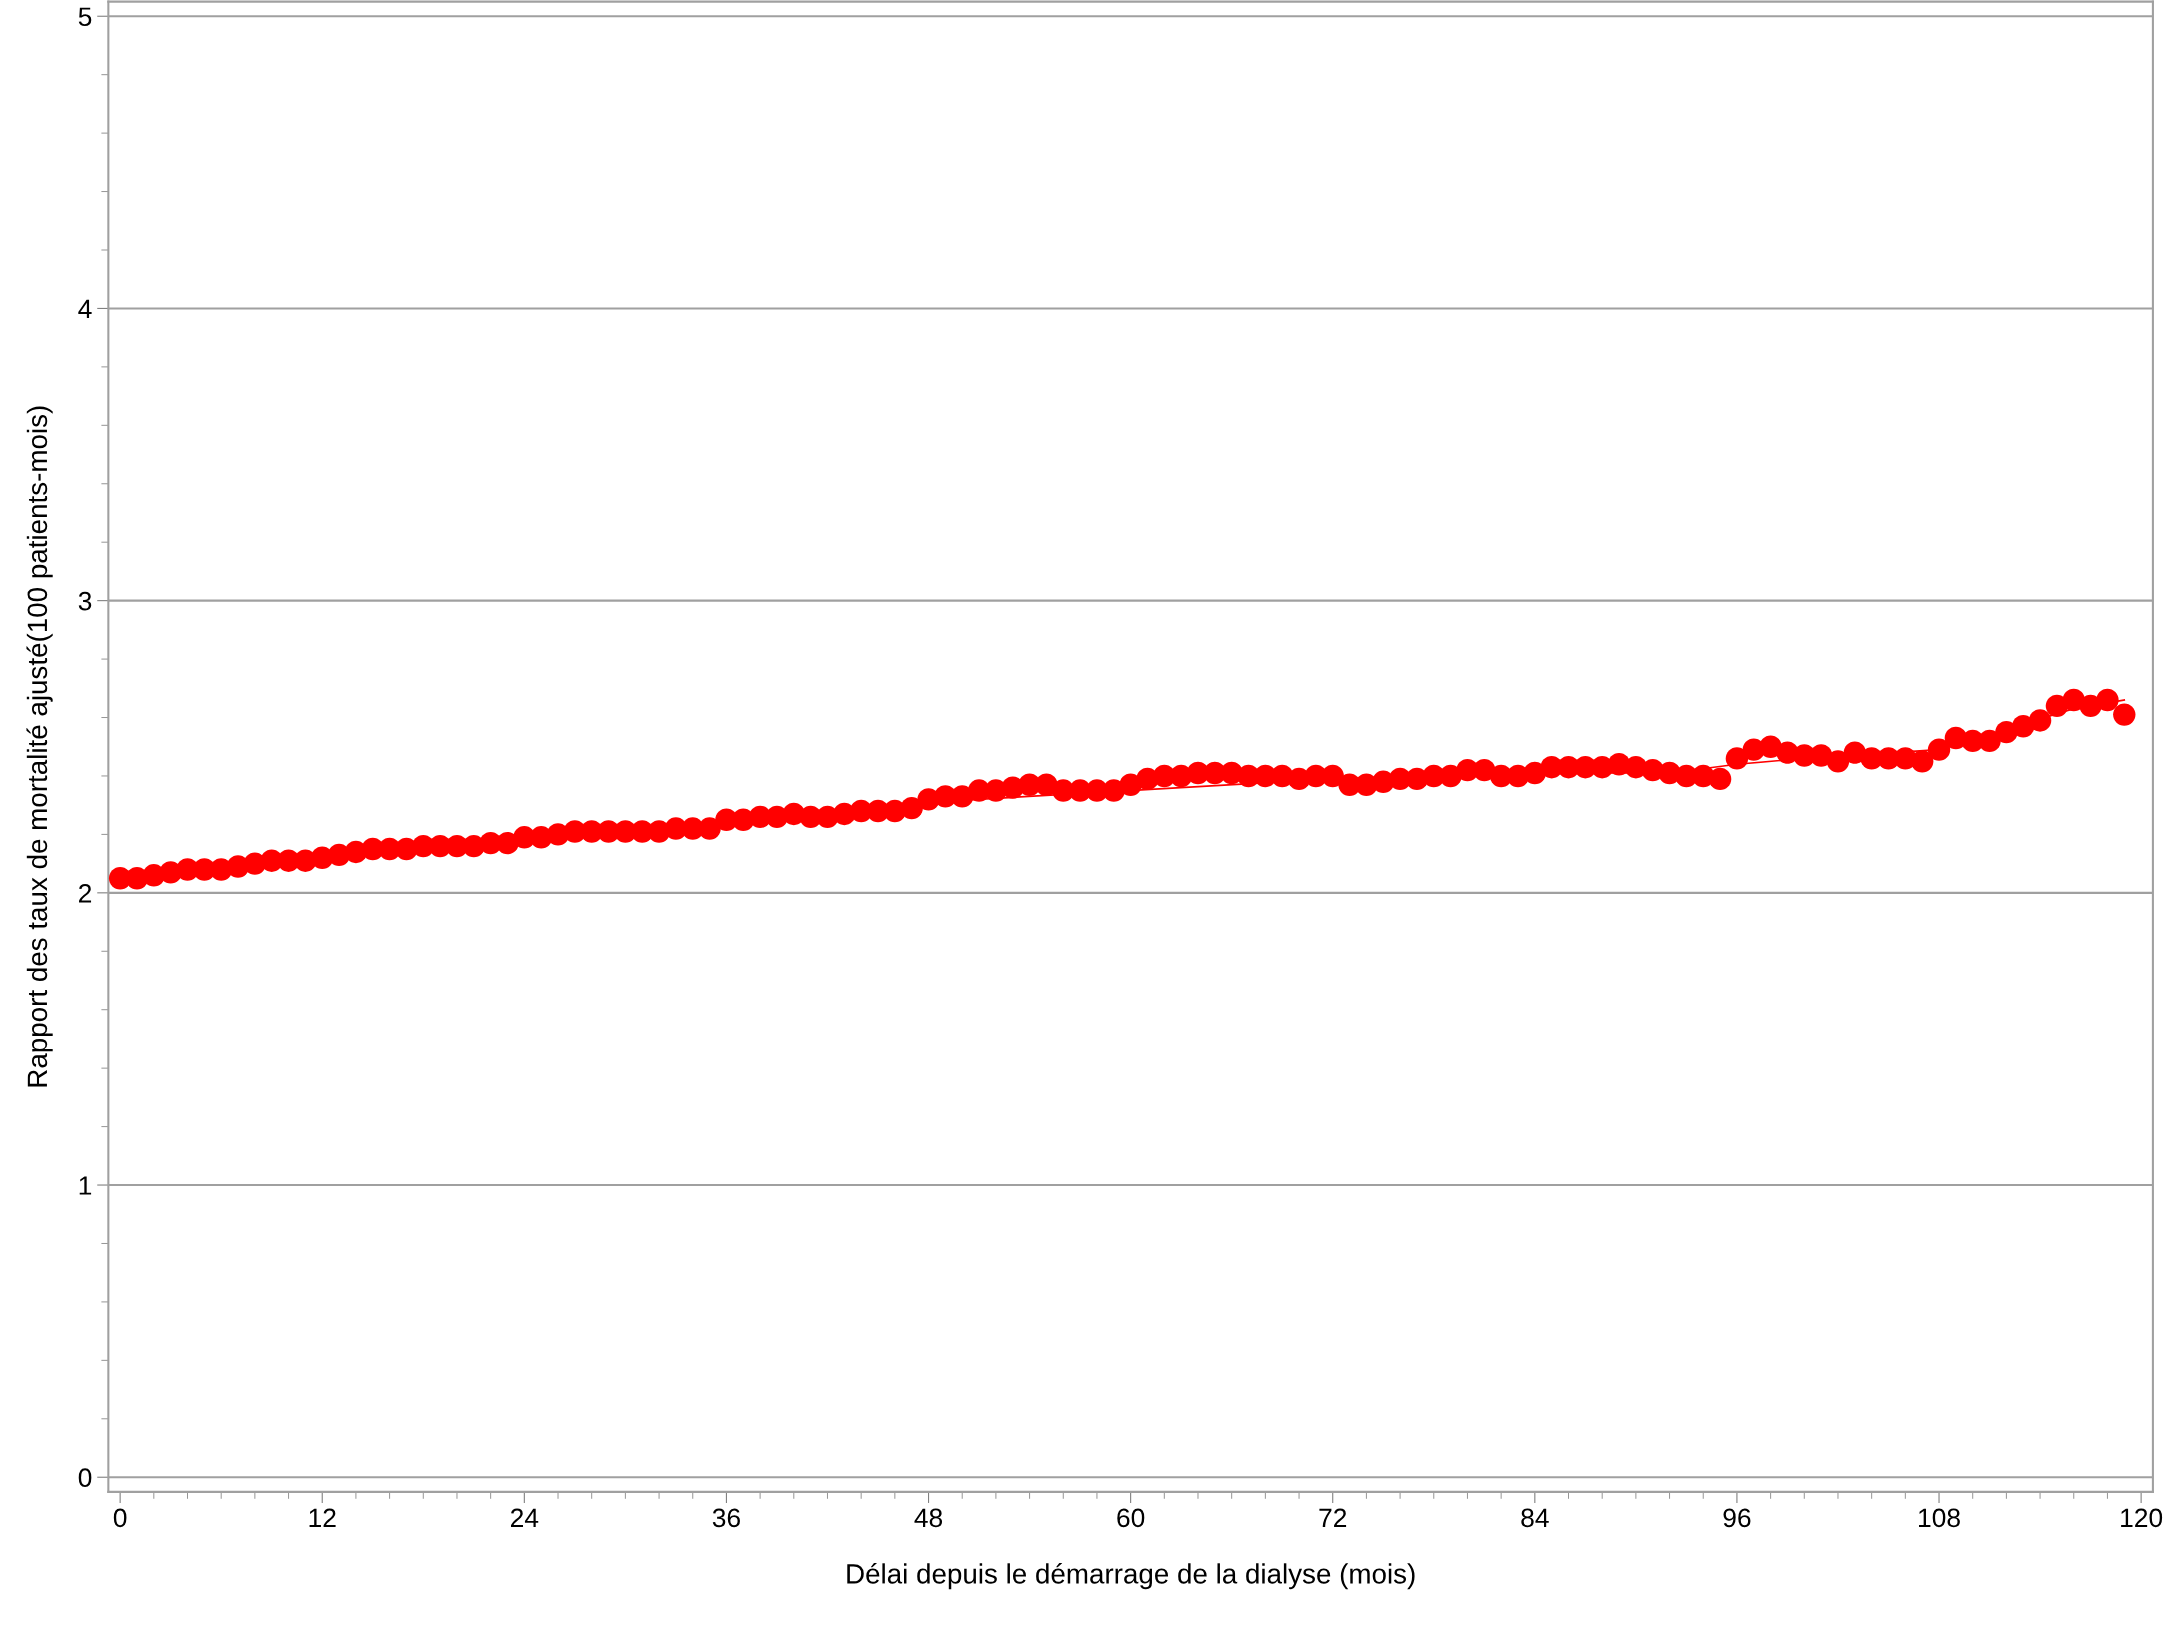  What do you see at coordinates (85, 308) in the screenshot?
I see `y-tick-label: 4` at bounding box center [85, 308].